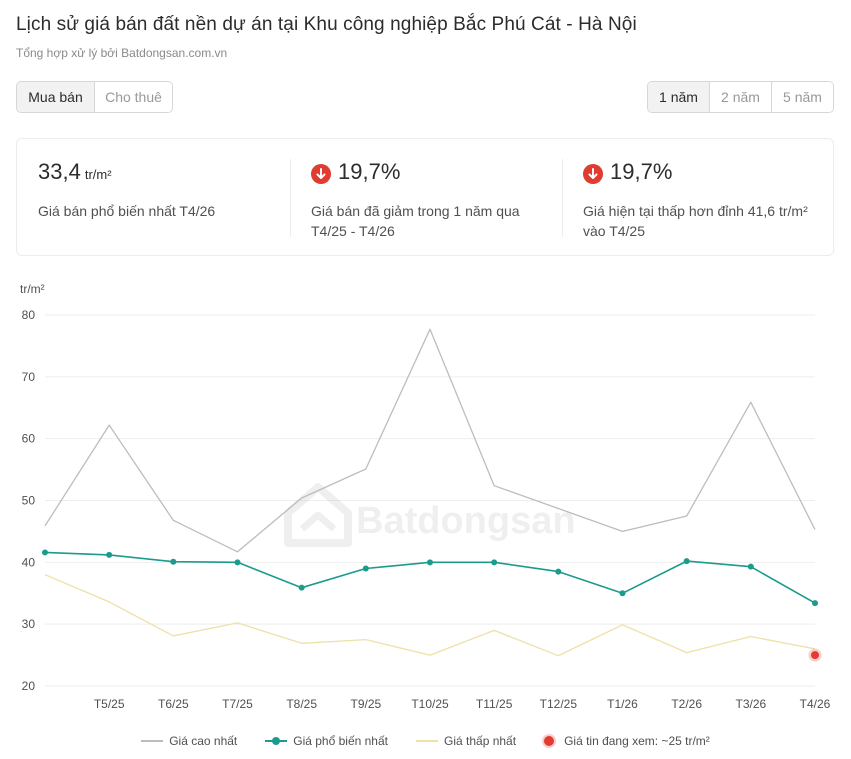  Describe the element at coordinates (340, 741) in the screenshot. I see `legend-label: Giá phổ biến nhất` at that location.